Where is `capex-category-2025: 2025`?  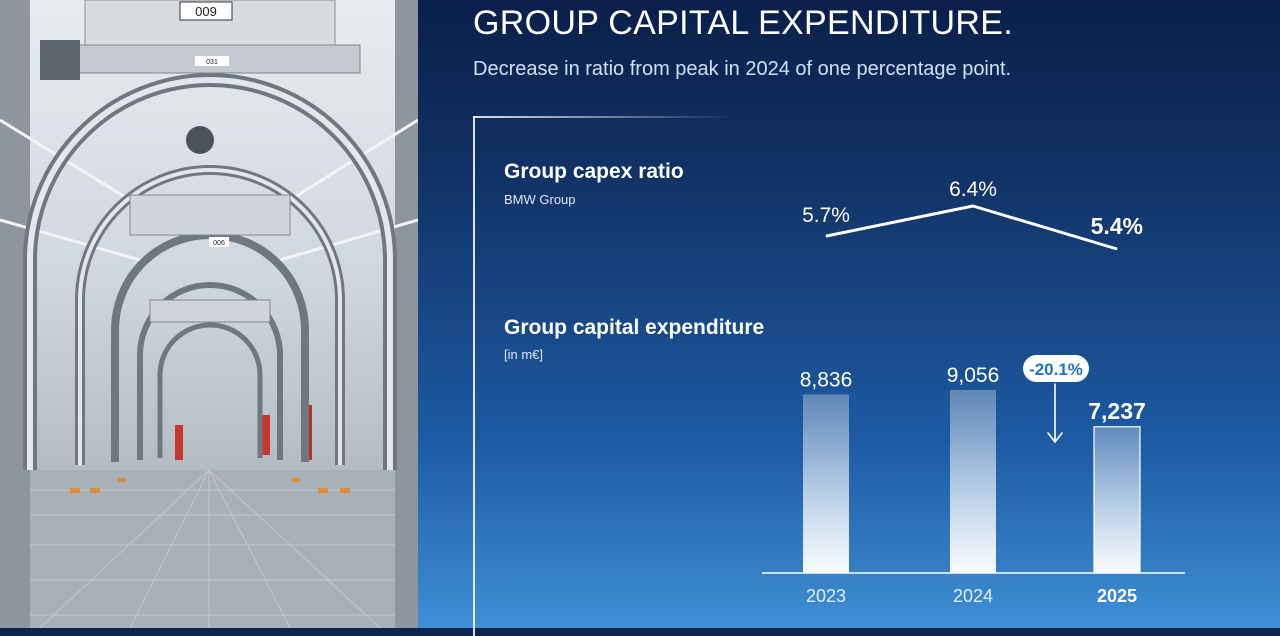 capex-category-2025: 2025 is located at coordinates (1117, 596).